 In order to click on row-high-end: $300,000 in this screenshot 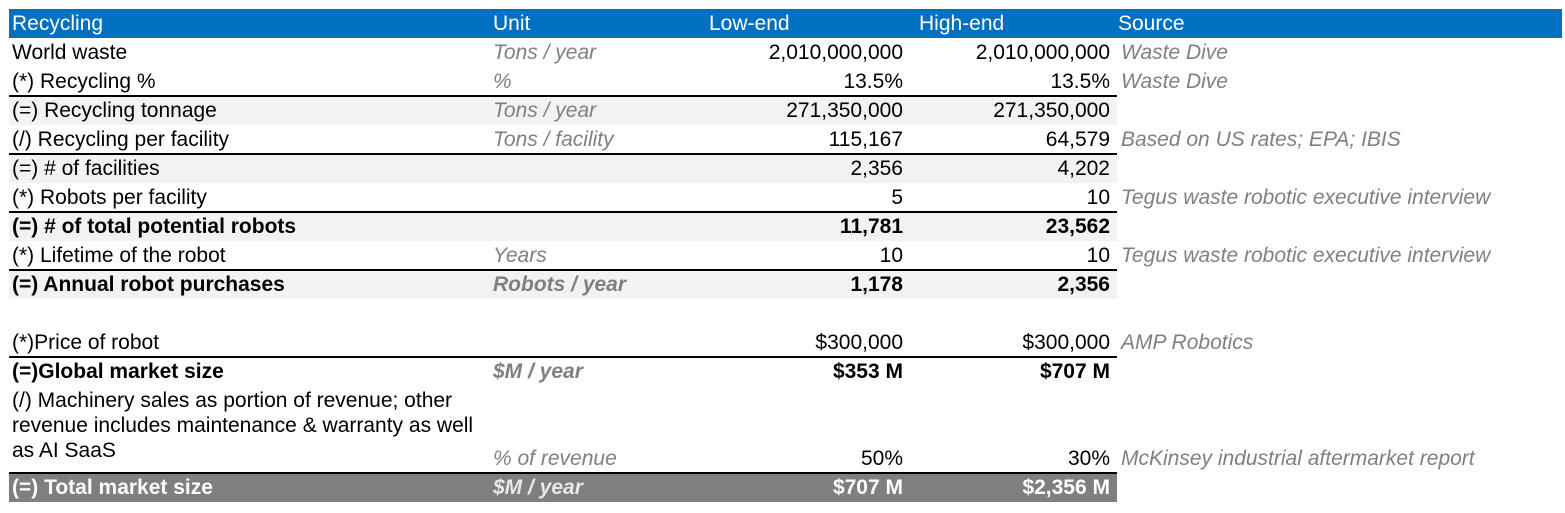, I will do `click(1066, 342)`.